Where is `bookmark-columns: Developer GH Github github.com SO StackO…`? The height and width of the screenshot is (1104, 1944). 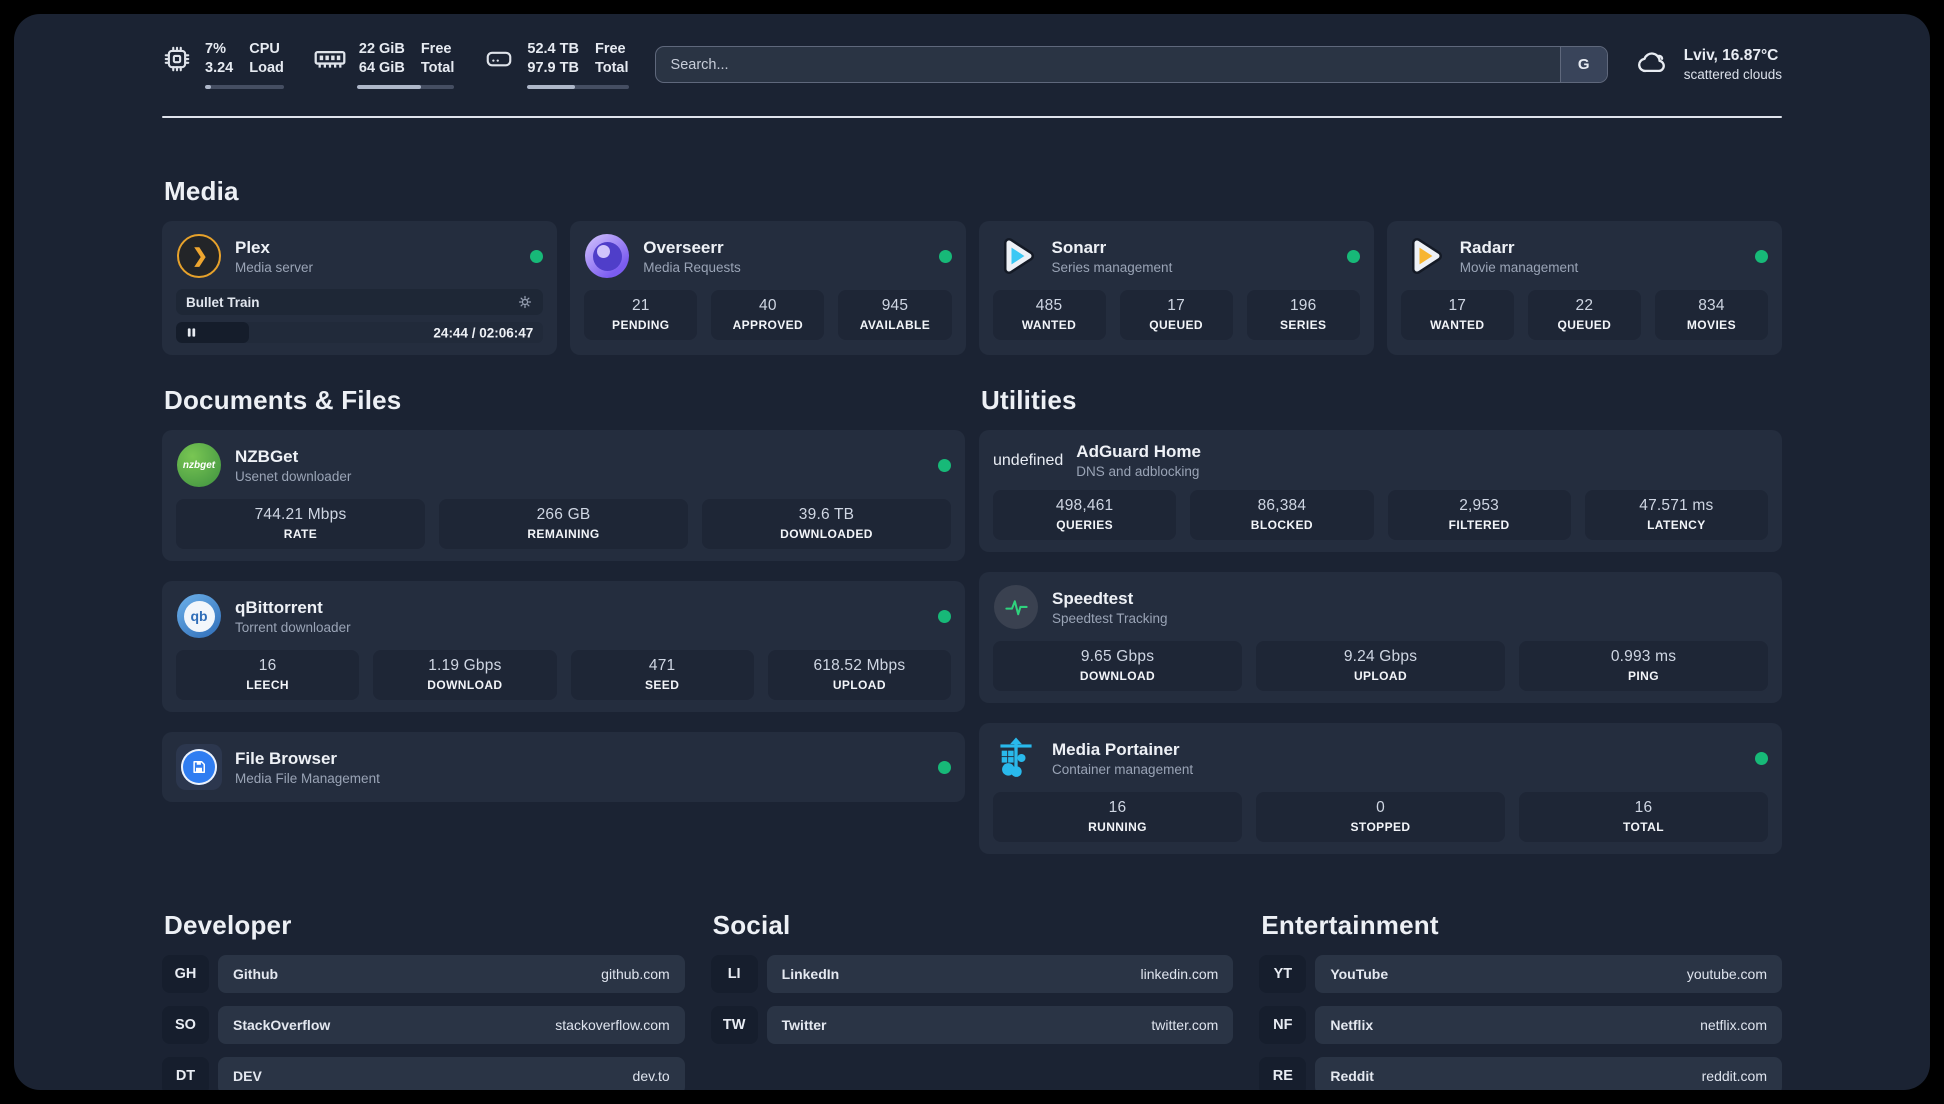 bookmark-columns: Developer GH Github github.com SO StackO… is located at coordinates (972, 1000).